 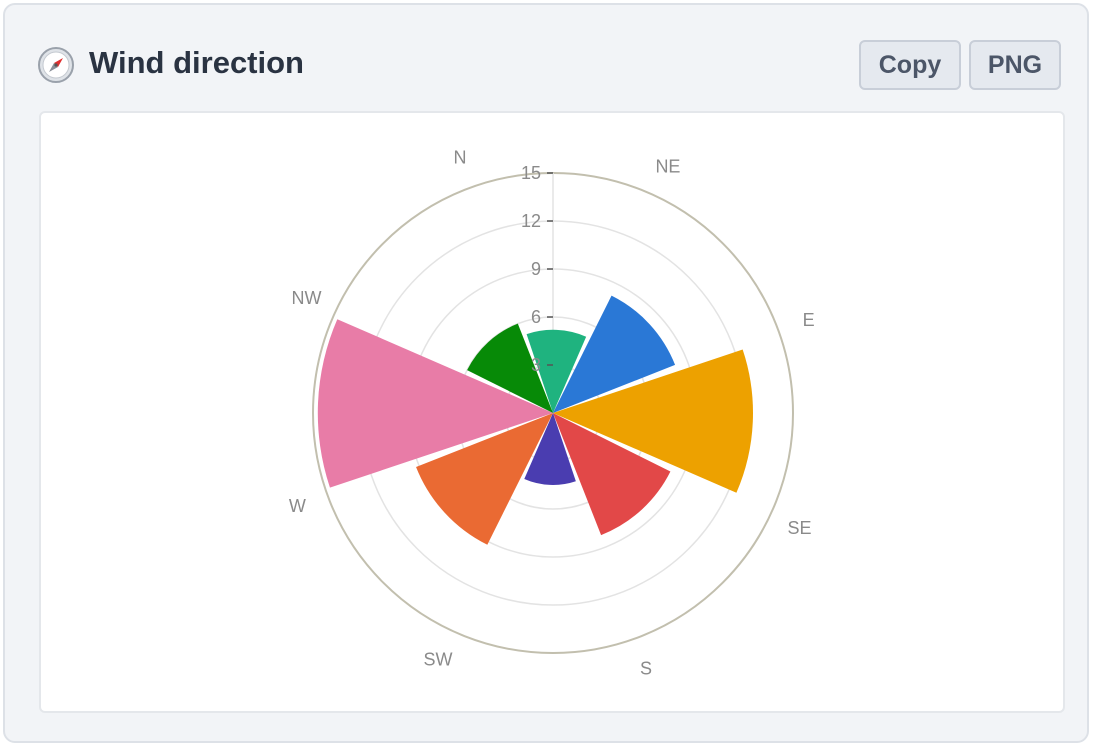 What do you see at coordinates (910, 65) in the screenshot?
I see `copy-button: Copy` at bounding box center [910, 65].